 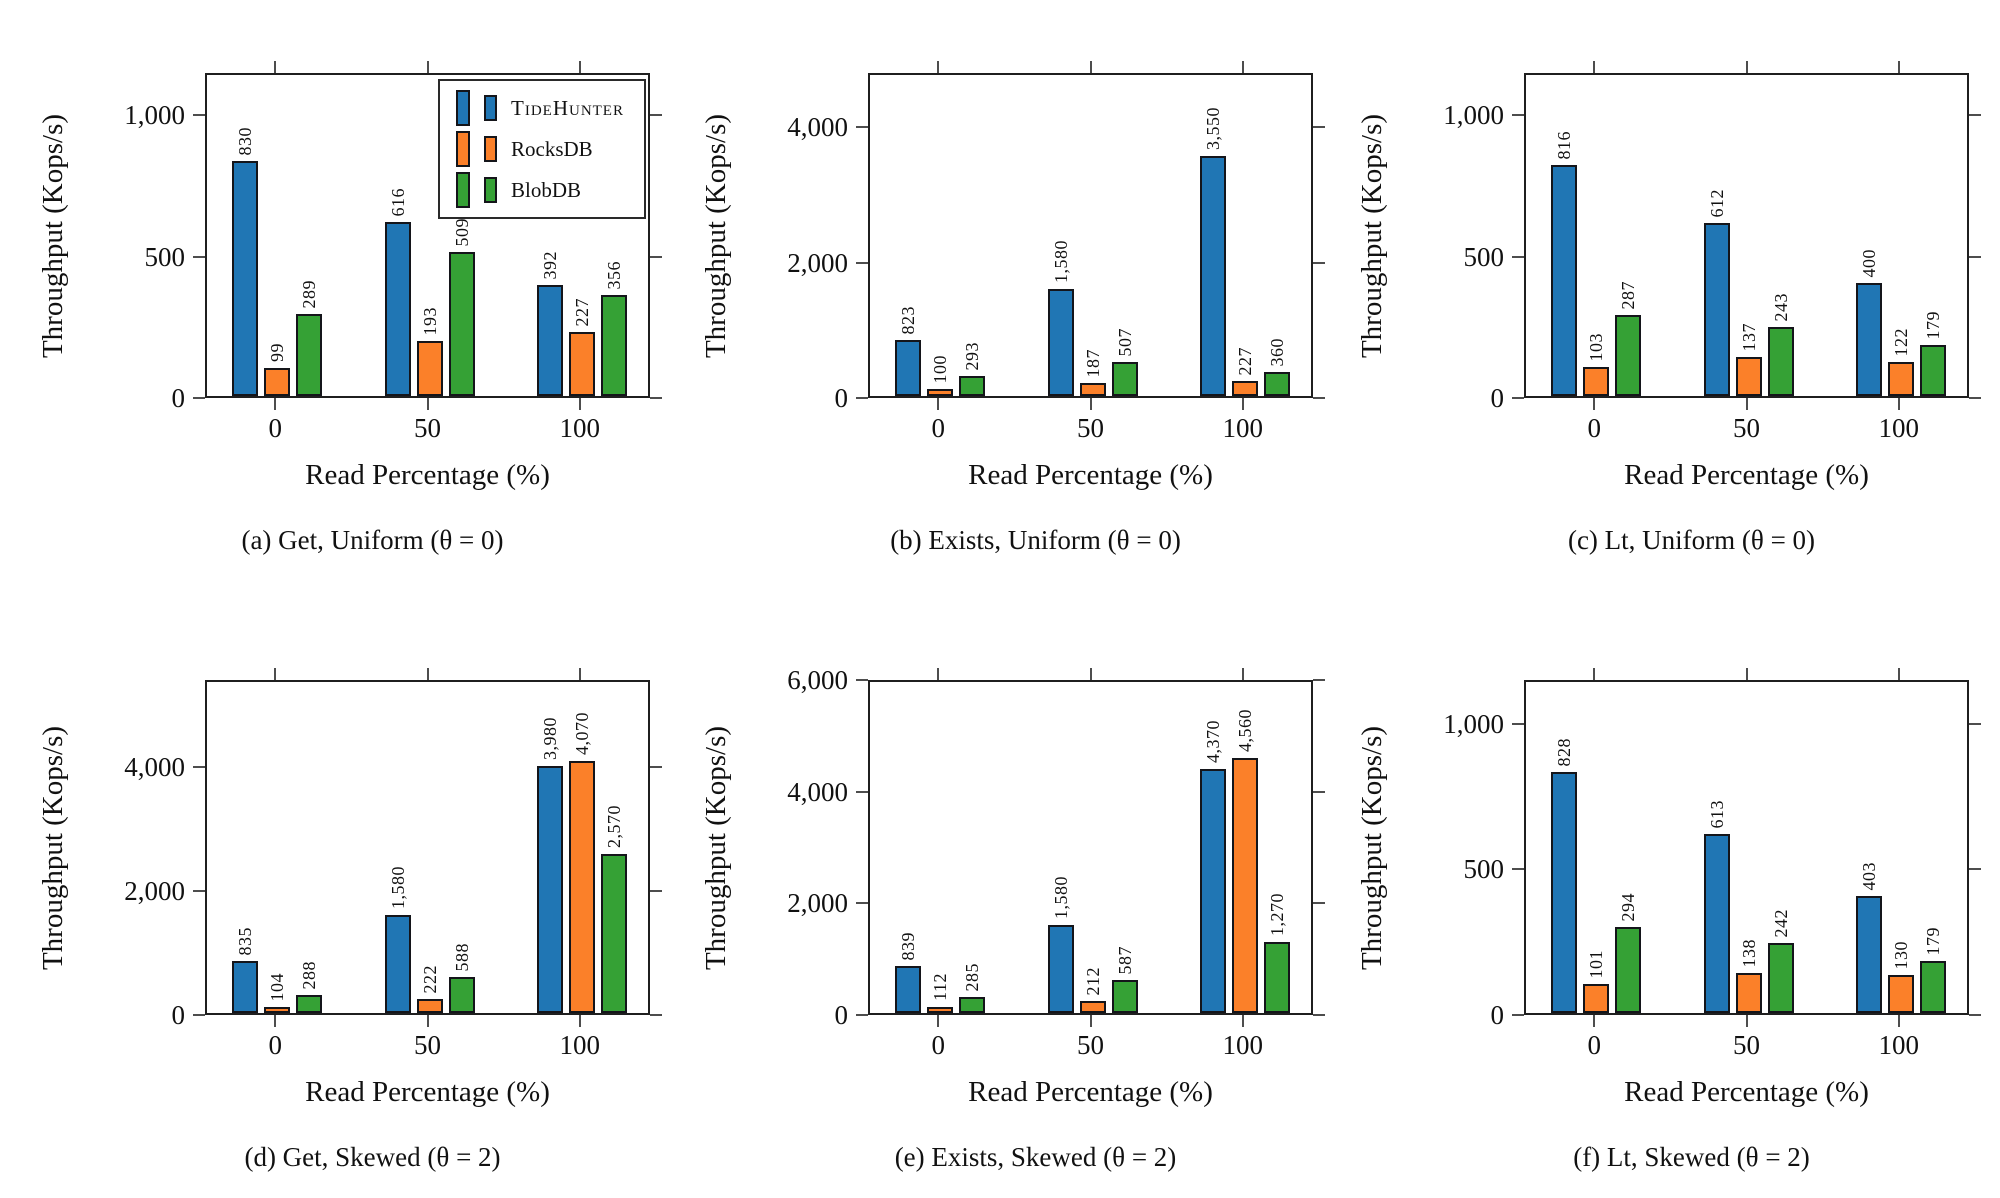 What do you see at coordinates (1564, 145) in the screenshot?
I see `bar-value-label: 816` at bounding box center [1564, 145].